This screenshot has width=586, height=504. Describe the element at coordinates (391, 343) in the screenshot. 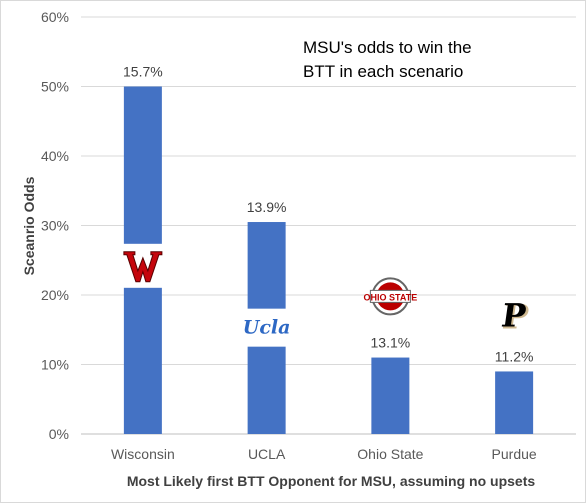

I see `data-label: 13.1%` at that location.